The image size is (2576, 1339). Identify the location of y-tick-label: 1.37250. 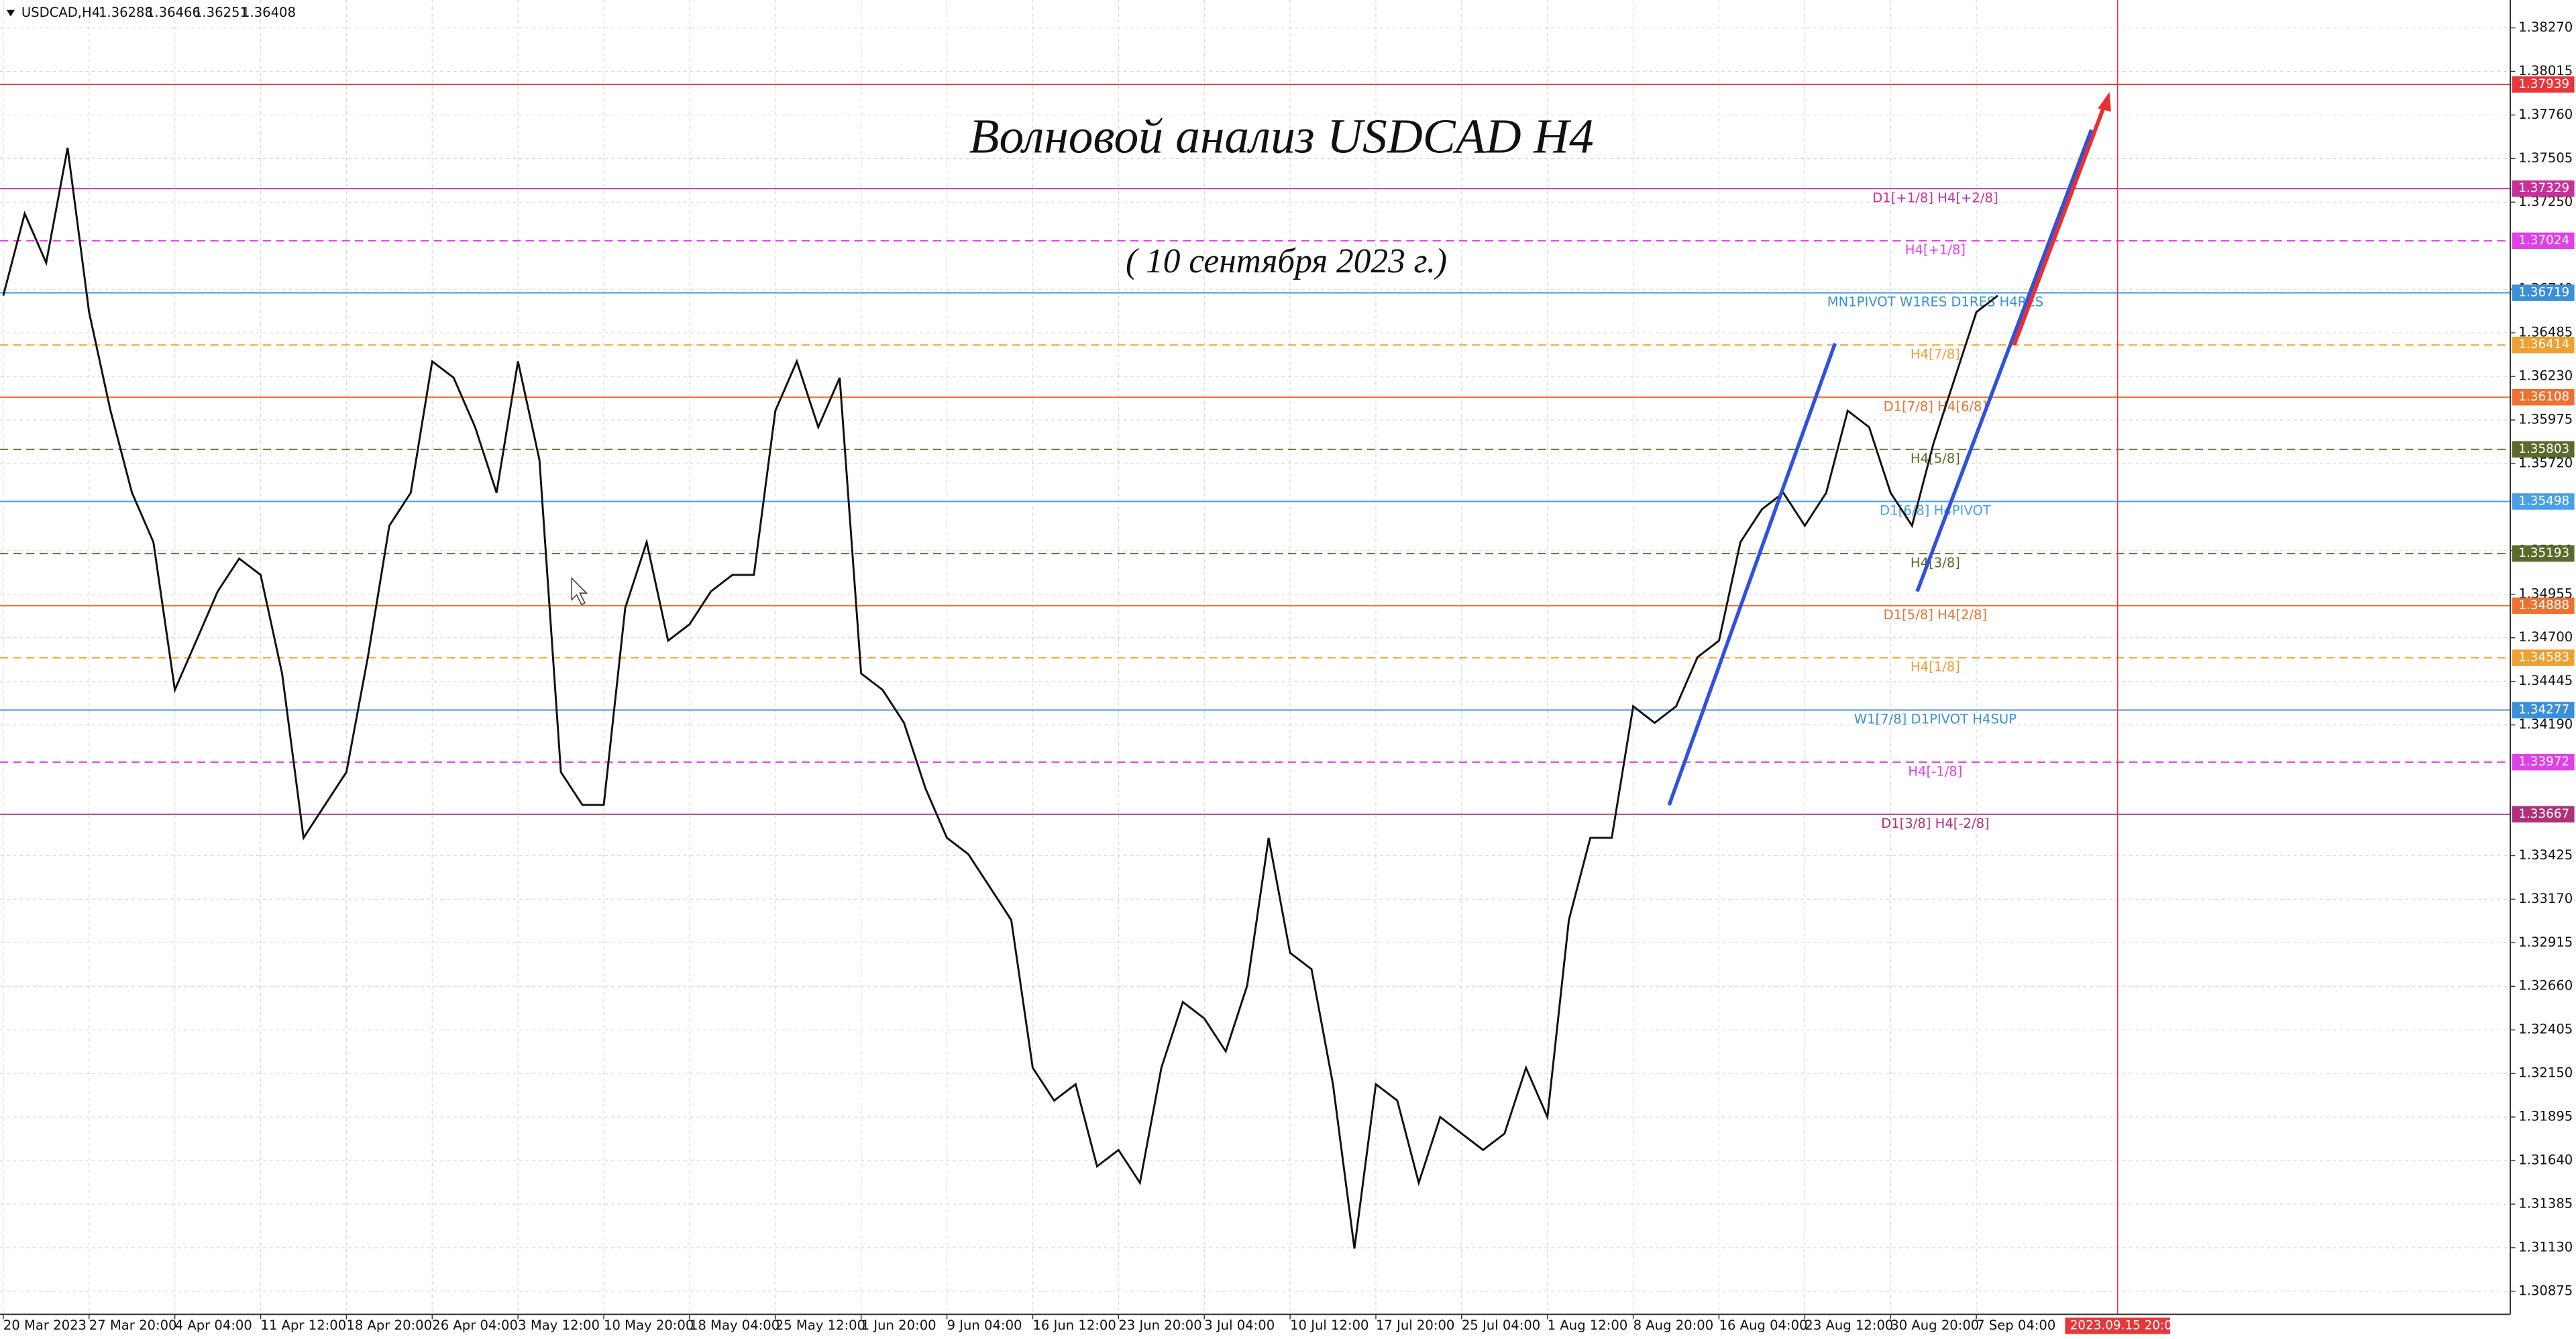
(2545, 201).